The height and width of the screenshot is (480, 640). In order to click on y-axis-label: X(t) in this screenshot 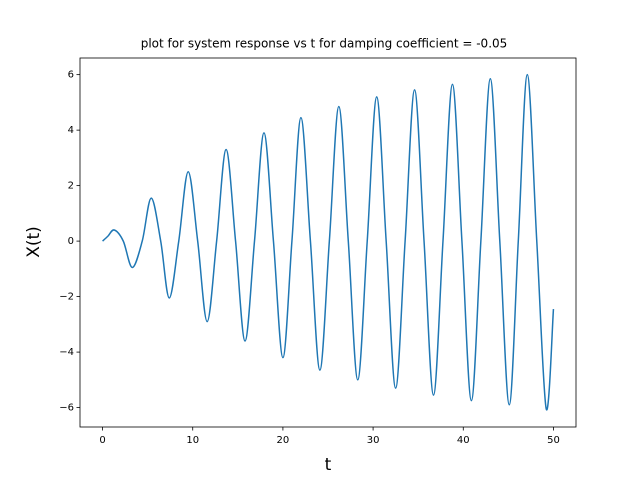, I will do `click(34, 242)`.